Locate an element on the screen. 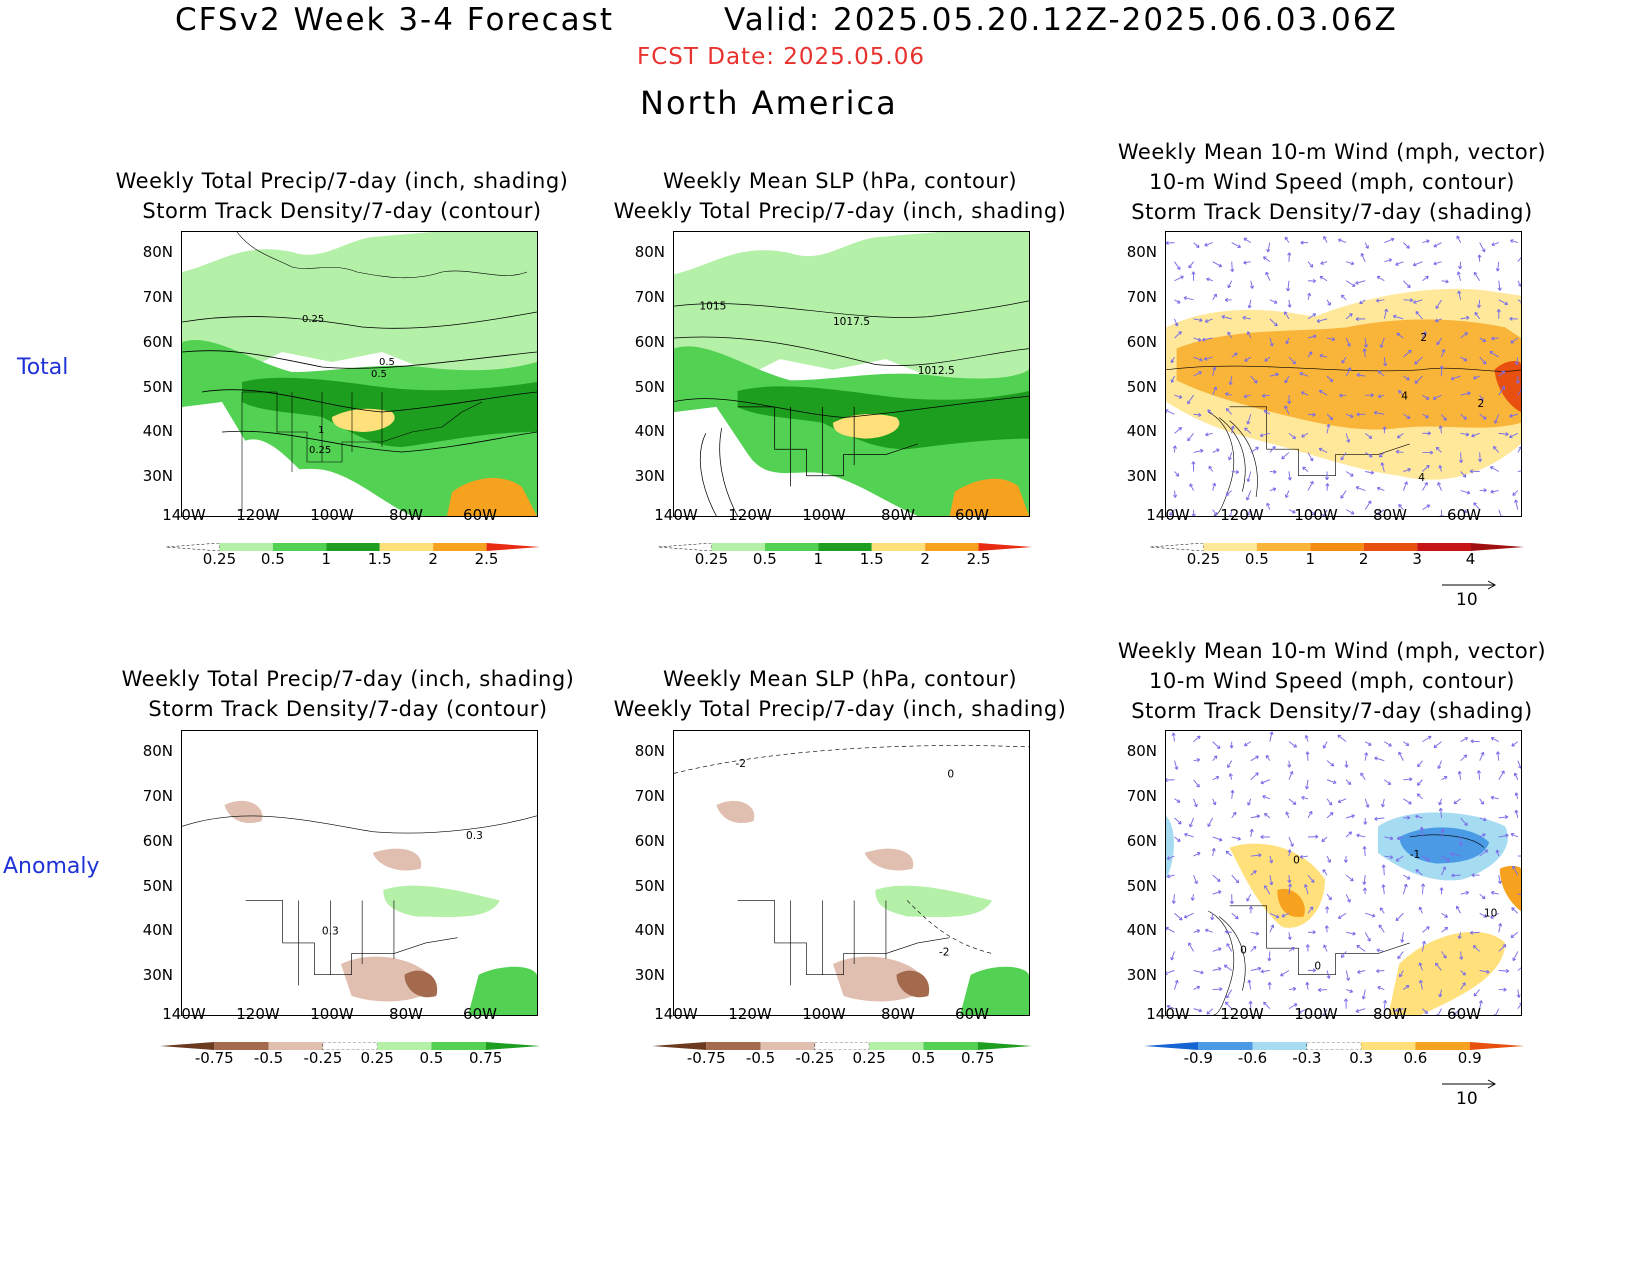 Image resolution: width=1650 pixels, height=1275 pixels. forecast-date: FCST Date: 2025.05.06 is located at coordinates (781, 57).